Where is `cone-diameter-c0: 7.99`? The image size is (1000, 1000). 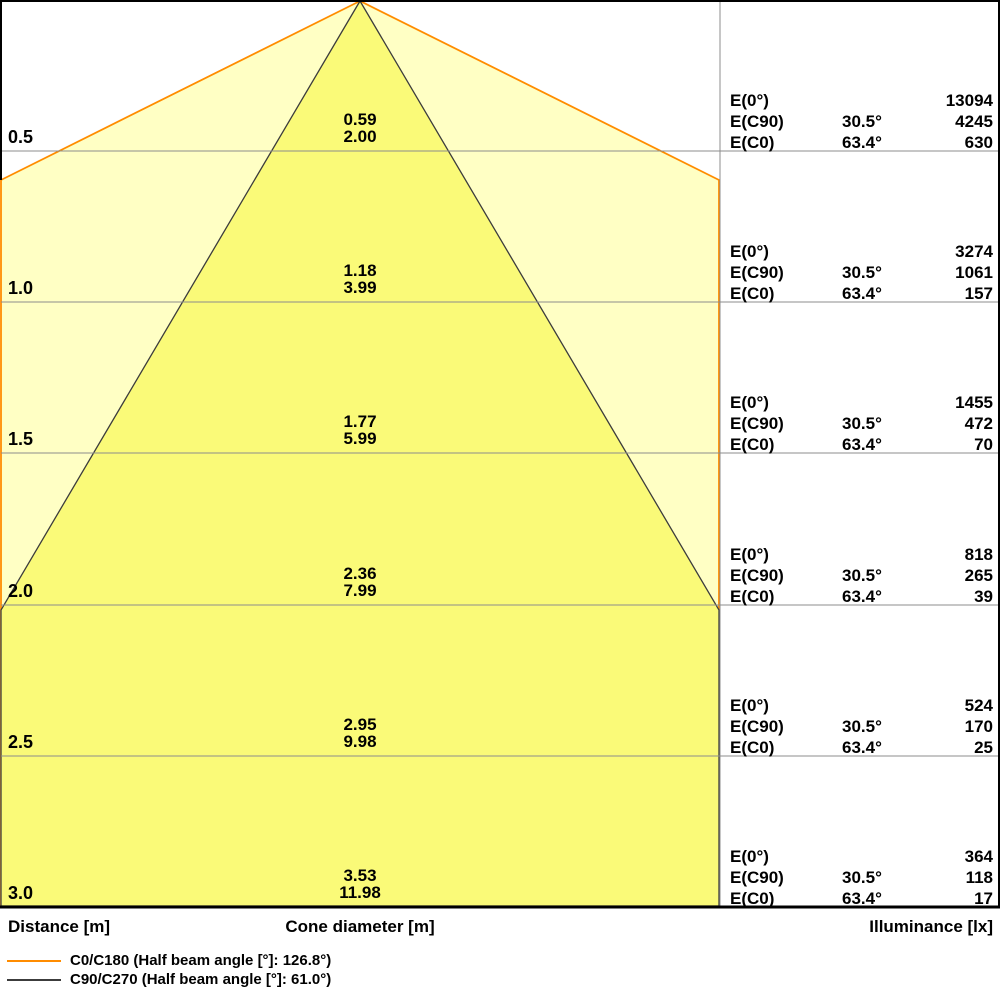
cone-diameter-c0: 7.99 is located at coordinates (360, 590).